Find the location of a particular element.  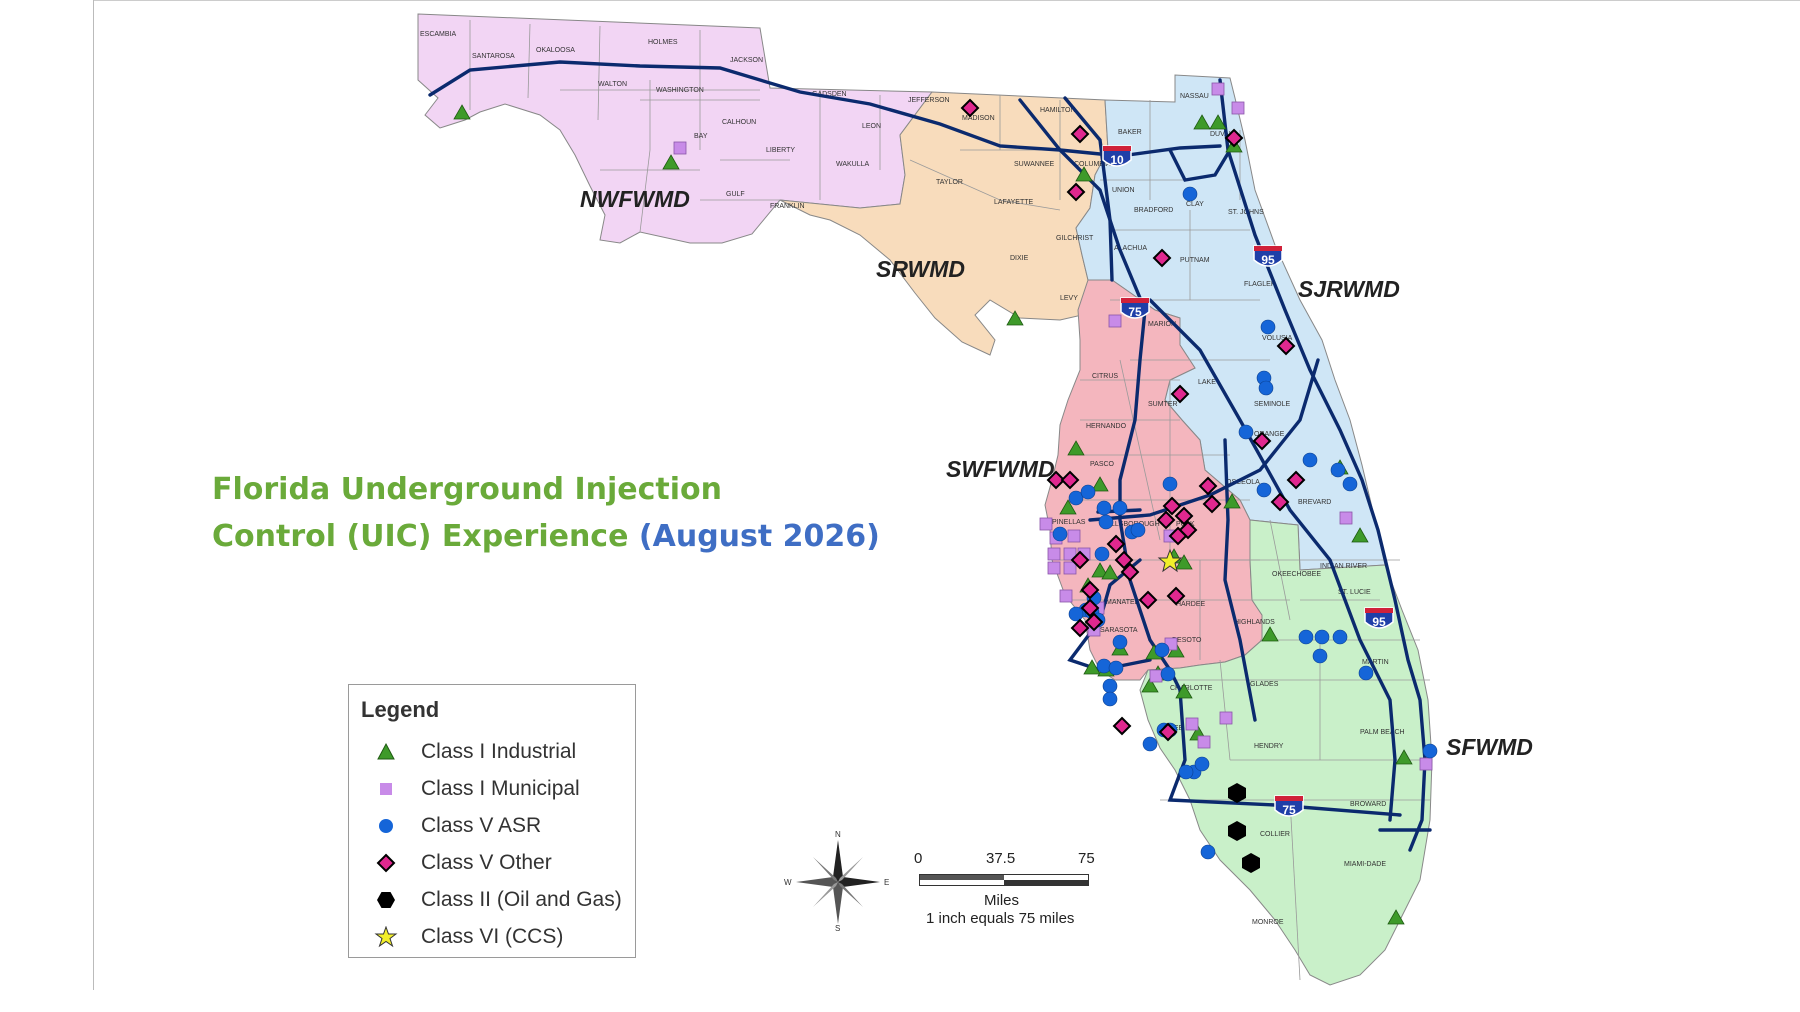

legend-label: Class I Municipal is located at coordinates (500, 788).